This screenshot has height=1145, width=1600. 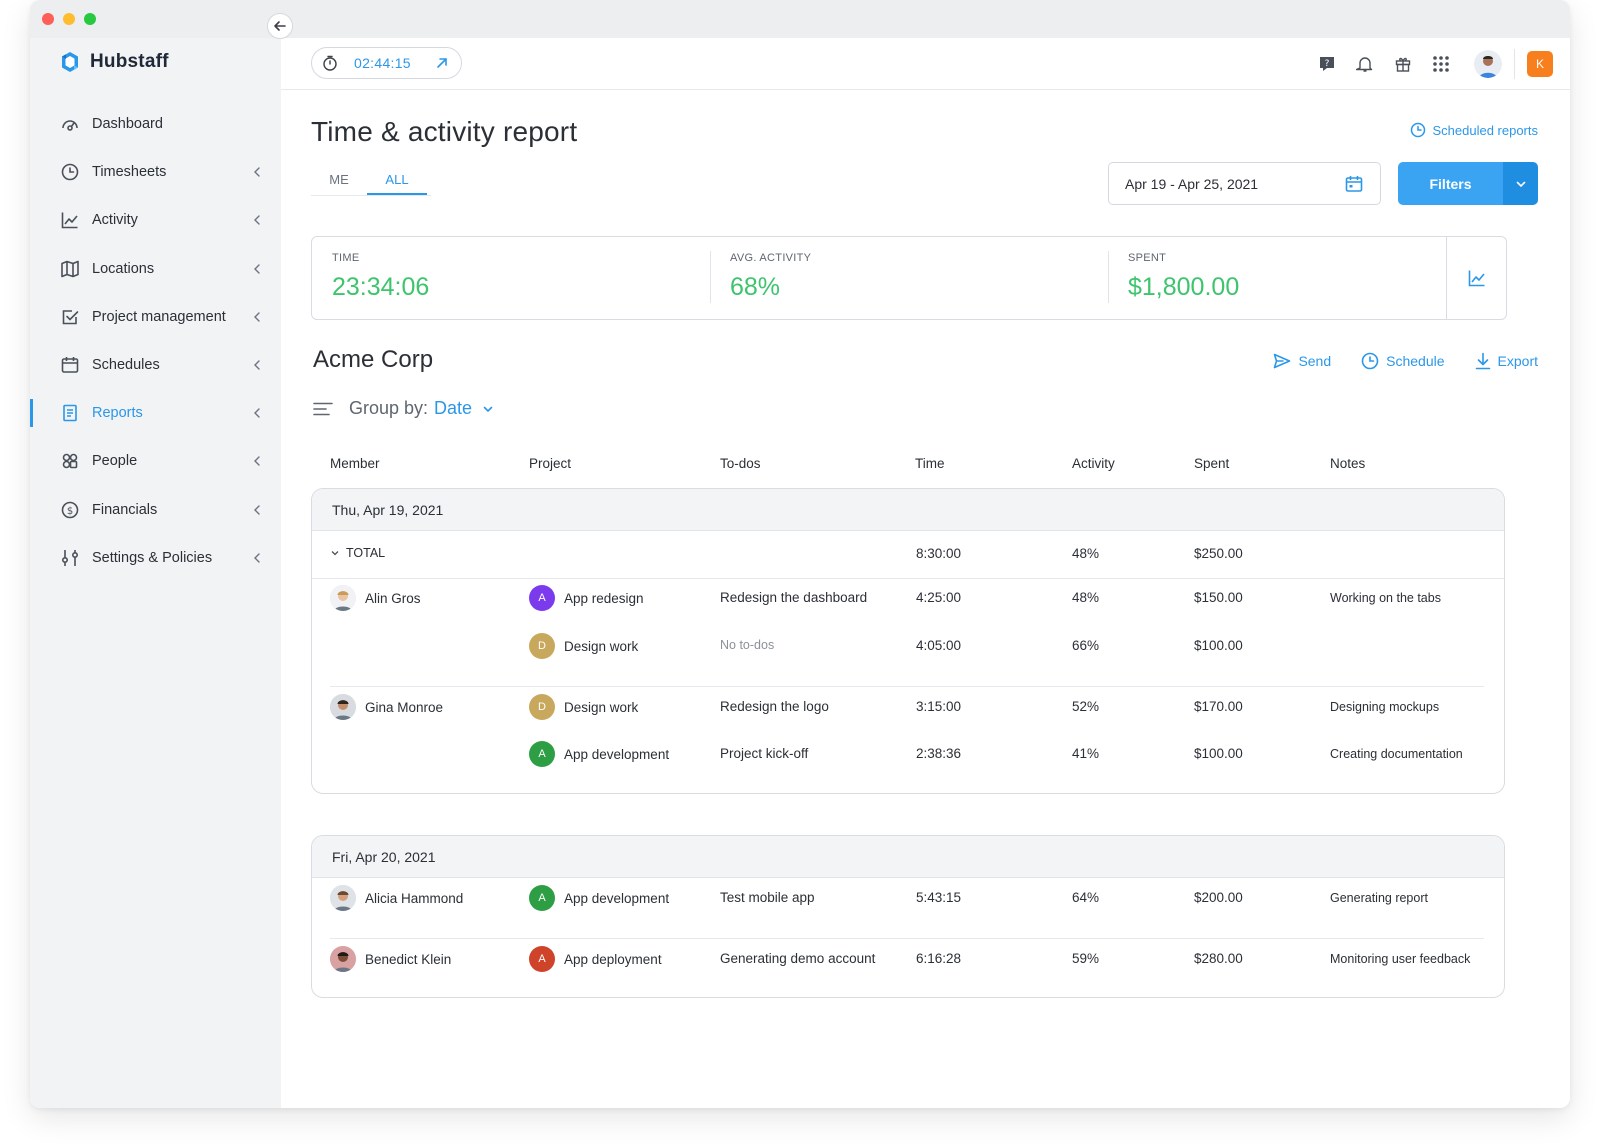 What do you see at coordinates (1506, 361) in the screenshot?
I see `export-button: Export` at bounding box center [1506, 361].